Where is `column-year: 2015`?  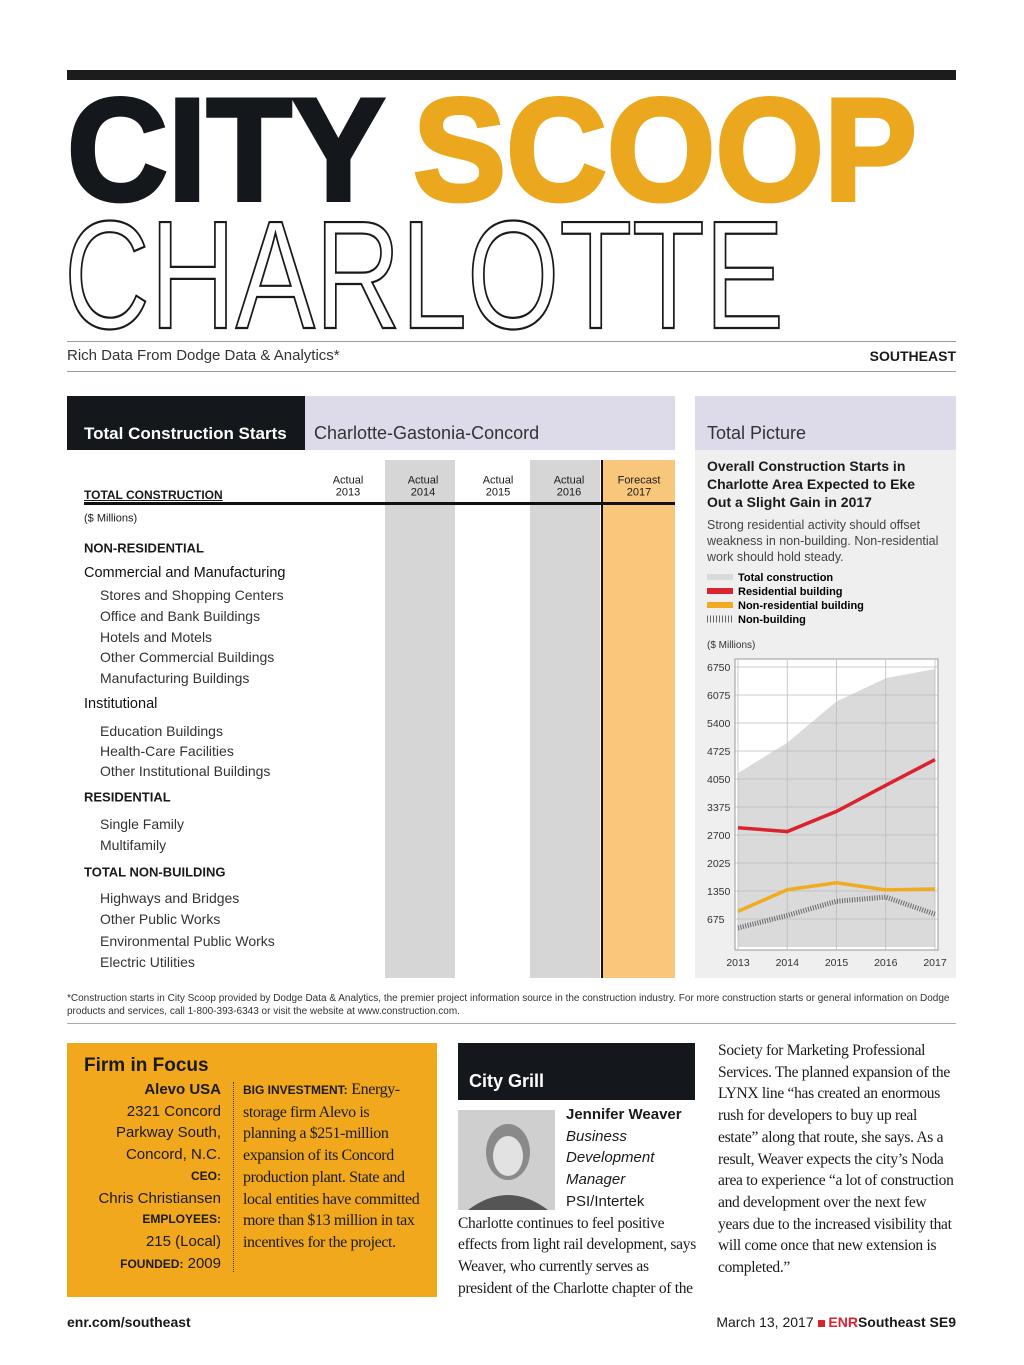 column-year: 2015 is located at coordinates (498, 492).